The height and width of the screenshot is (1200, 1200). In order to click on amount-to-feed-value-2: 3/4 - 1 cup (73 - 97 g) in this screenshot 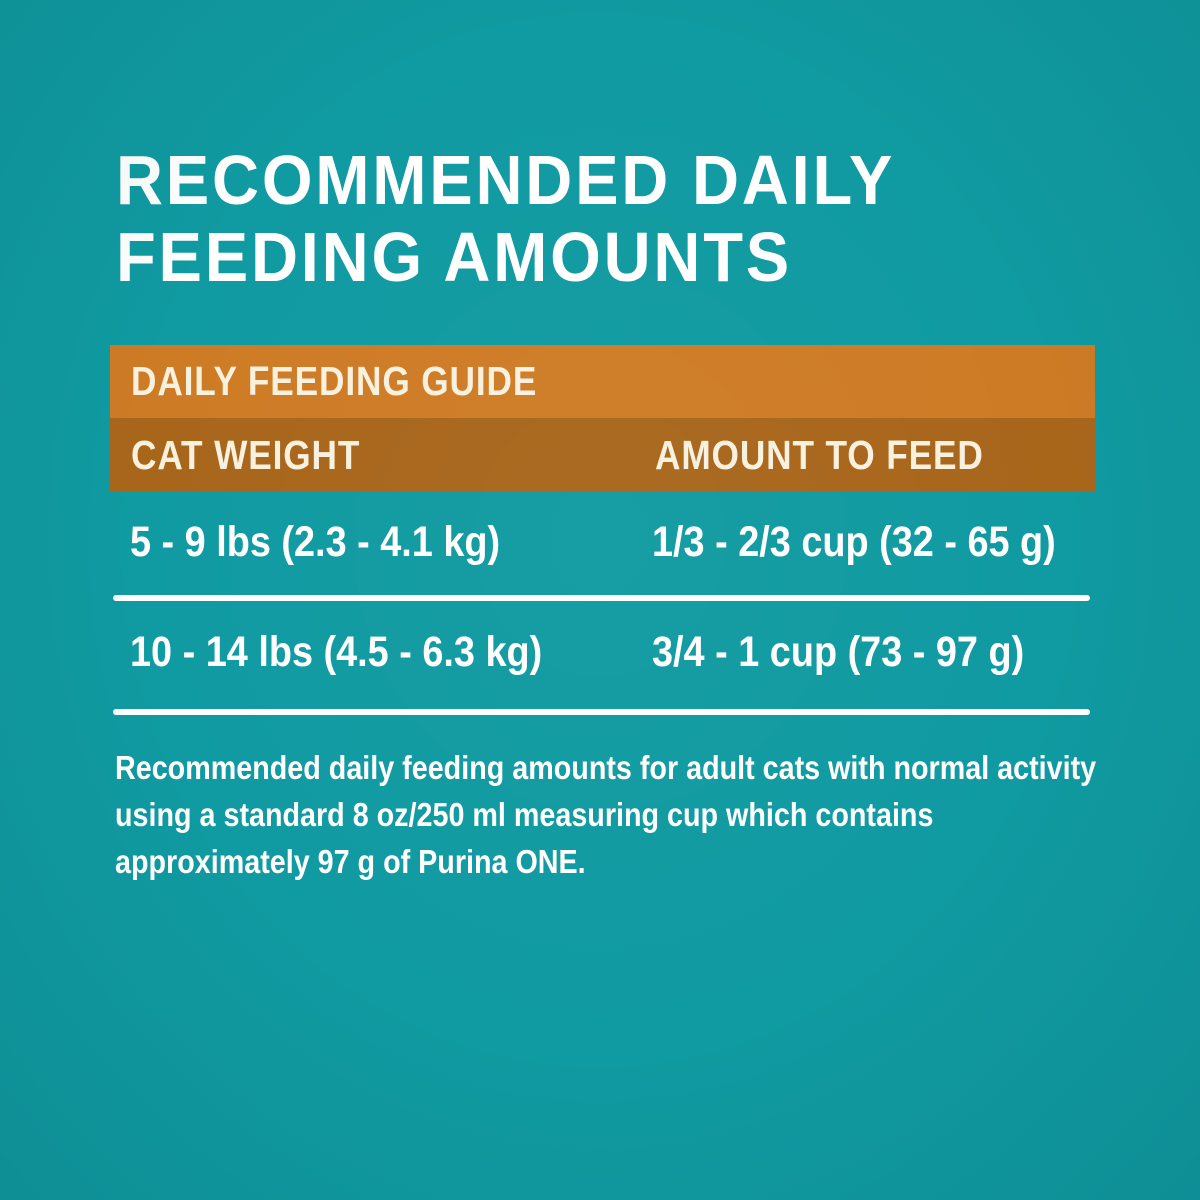, I will do `click(838, 652)`.